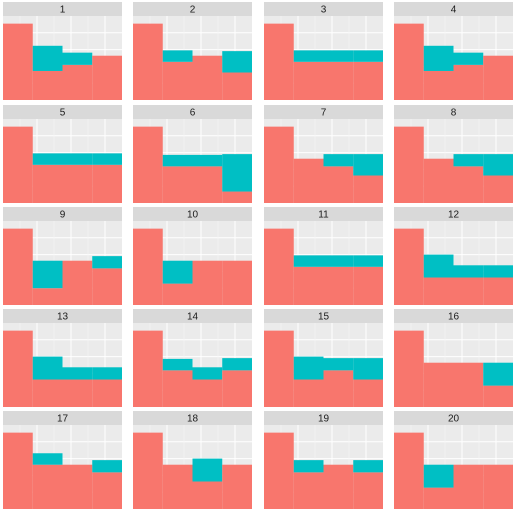 This screenshot has width=516, height=512. Describe the element at coordinates (323, 154) in the screenshot. I see `facet-panel-7: 7` at that location.